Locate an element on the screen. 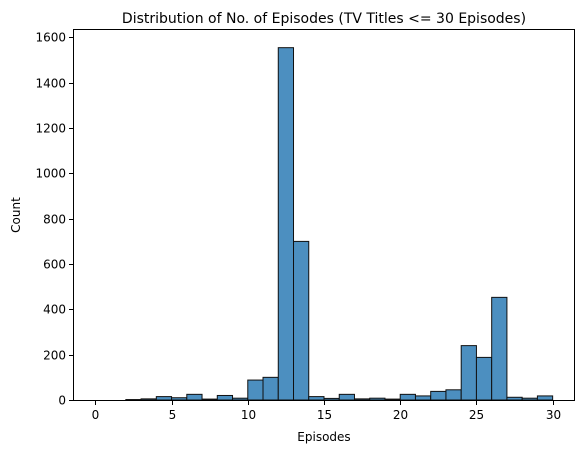 This screenshot has width=580, height=453. y-tick-label-0: 0 is located at coordinates (62, 401).